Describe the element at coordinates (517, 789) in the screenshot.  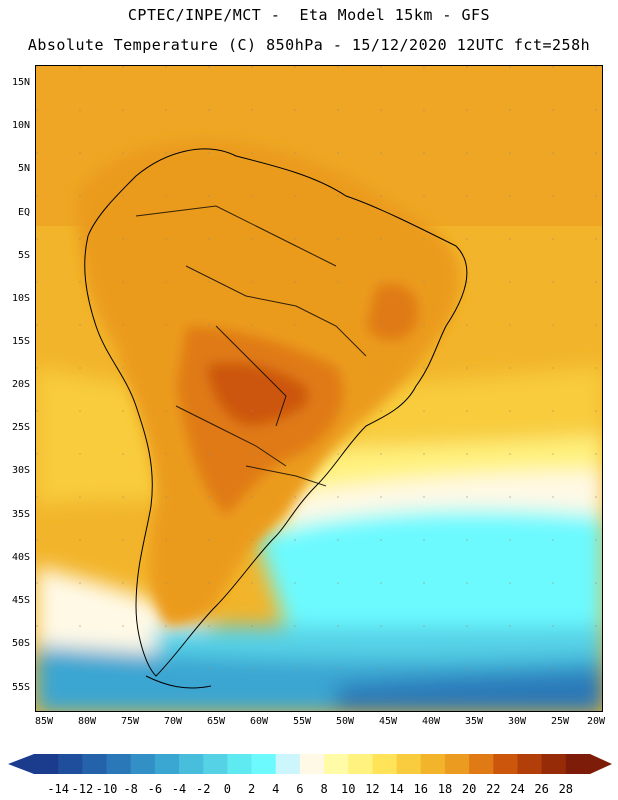
I see `colorbar-tick-label: 24` at that location.